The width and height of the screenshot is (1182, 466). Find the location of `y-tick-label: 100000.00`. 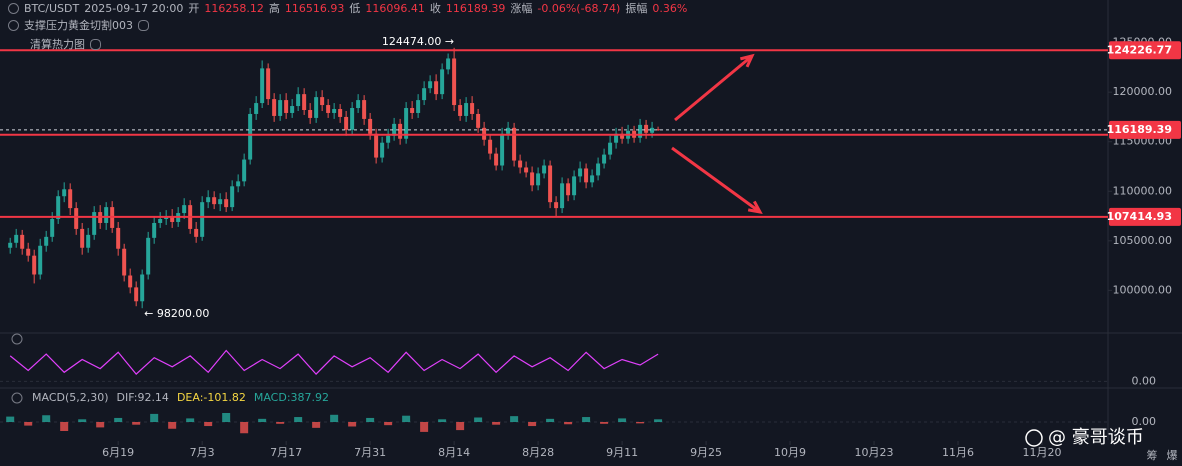

y-tick-label: 100000.00 is located at coordinates (1143, 289).